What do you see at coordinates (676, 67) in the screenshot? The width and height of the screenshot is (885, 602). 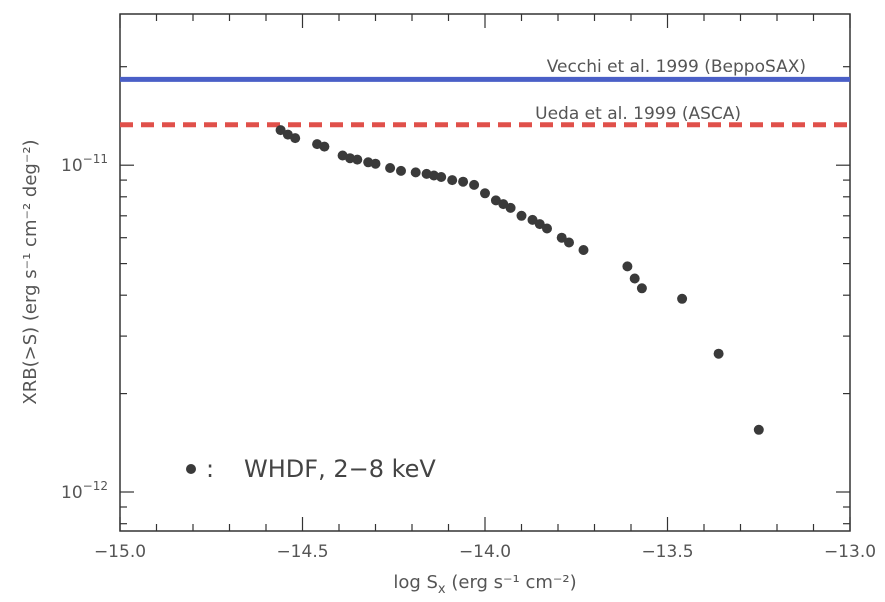 I see `reference-label-vecchi: Vecchi et al. 1999 (BeppoSAX)` at bounding box center [676, 67].